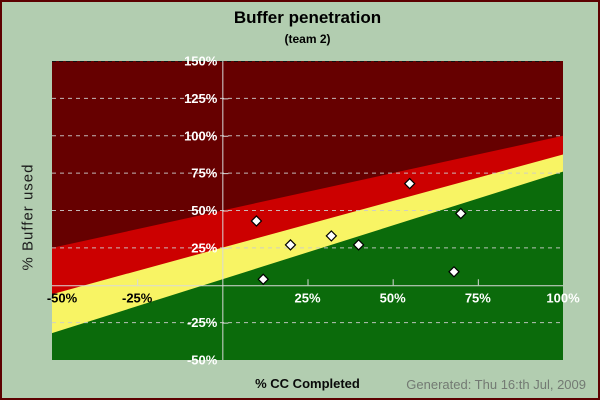 The height and width of the screenshot is (400, 600). What do you see at coordinates (307, 39) in the screenshot?
I see `chart-subtitle: (team 2)` at bounding box center [307, 39].